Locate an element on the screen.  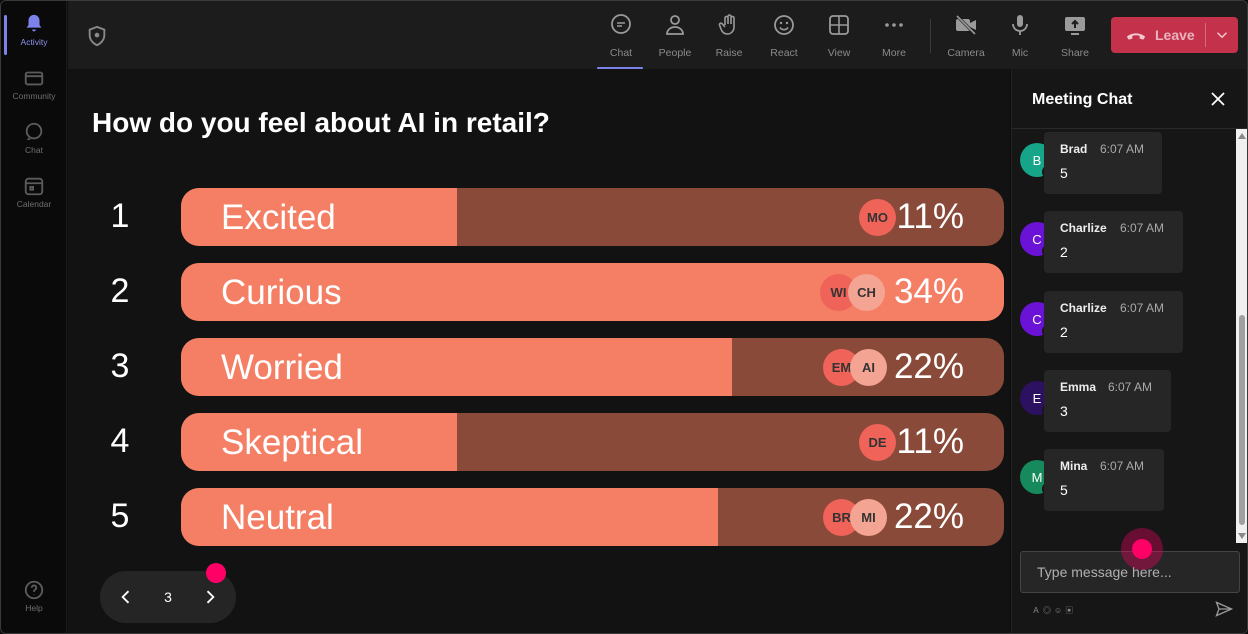
poll-option-bar: Excited MO 11% is located at coordinates (592, 217).